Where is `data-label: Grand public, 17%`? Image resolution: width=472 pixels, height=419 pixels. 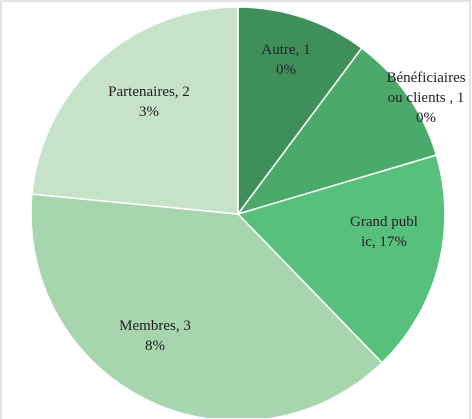
data-label: Grand public, 17% is located at coordinates (384, 232).